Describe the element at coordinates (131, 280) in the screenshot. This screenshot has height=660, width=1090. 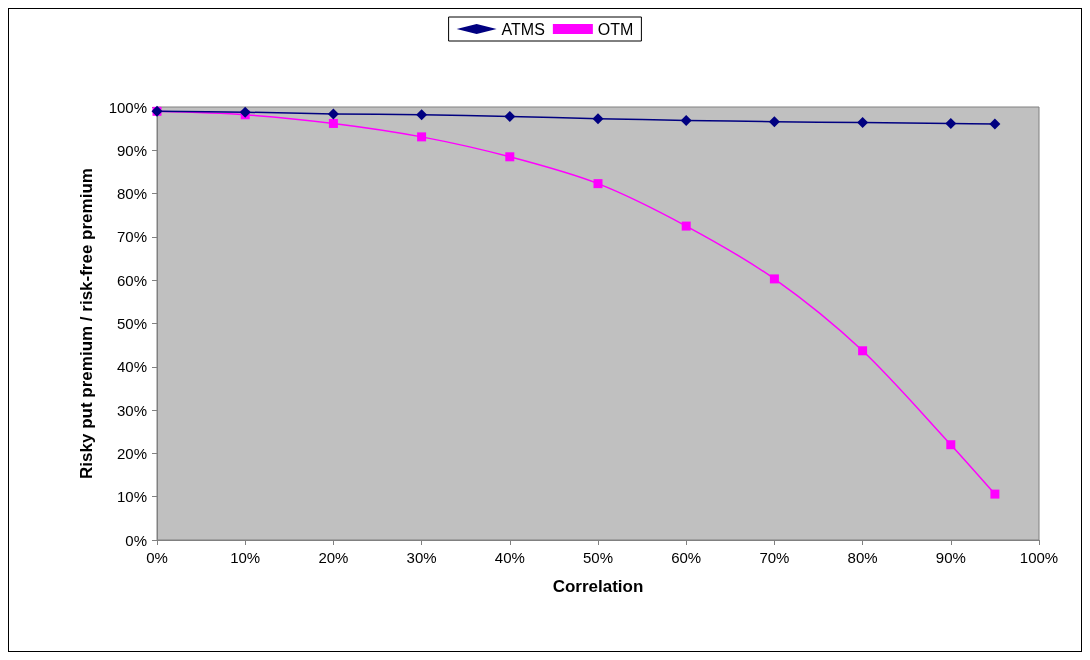
I see `y-tick-label: 60%` at that location.